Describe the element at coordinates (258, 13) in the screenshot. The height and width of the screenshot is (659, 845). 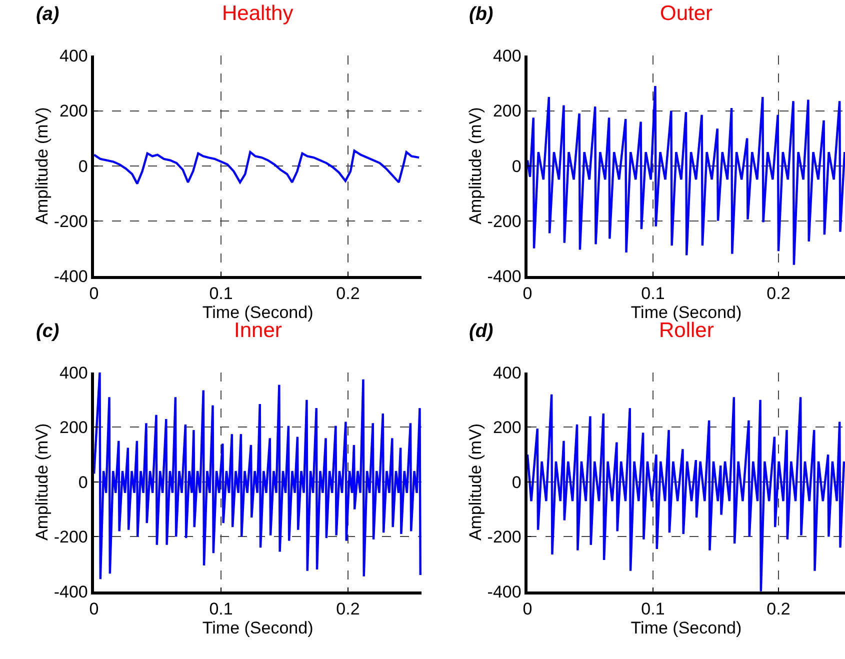
I see `chart-title: Healthy` at that location.